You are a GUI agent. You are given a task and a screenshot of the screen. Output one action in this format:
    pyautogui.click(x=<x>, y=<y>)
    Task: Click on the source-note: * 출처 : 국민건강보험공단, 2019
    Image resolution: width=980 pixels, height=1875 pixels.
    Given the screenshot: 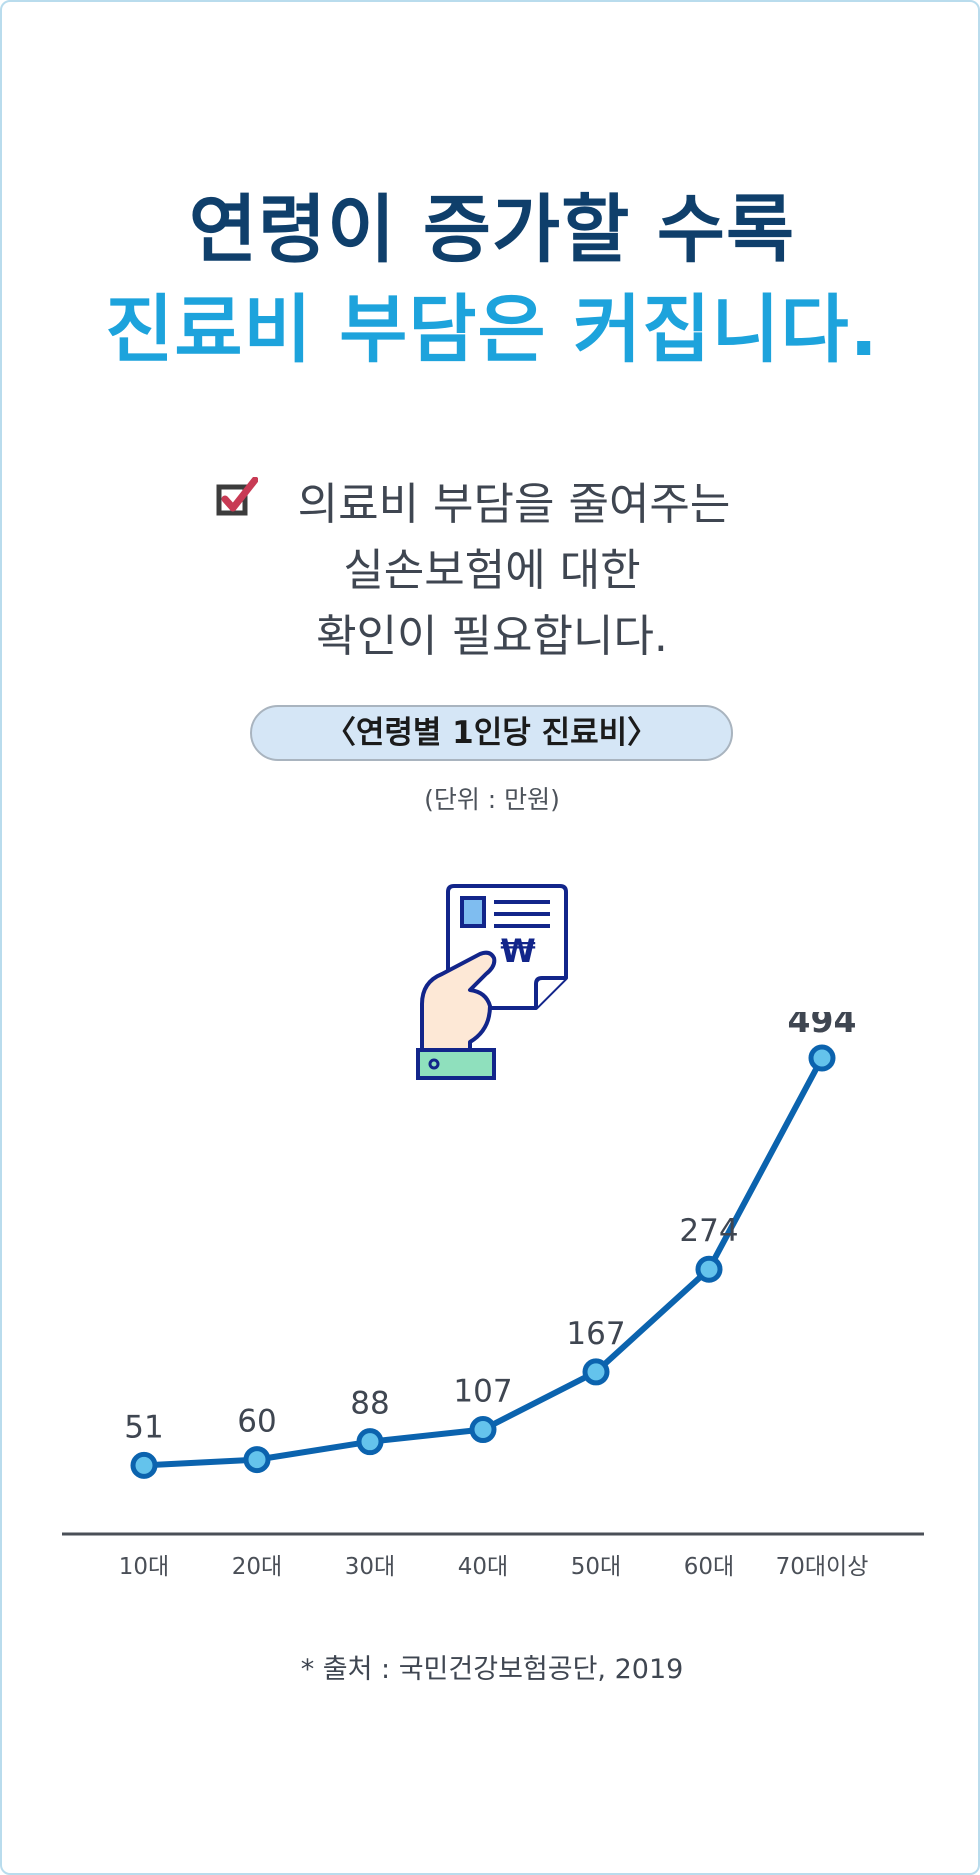 What is the action you would take?
    pyautogui.click(x=492, y=1669)
    